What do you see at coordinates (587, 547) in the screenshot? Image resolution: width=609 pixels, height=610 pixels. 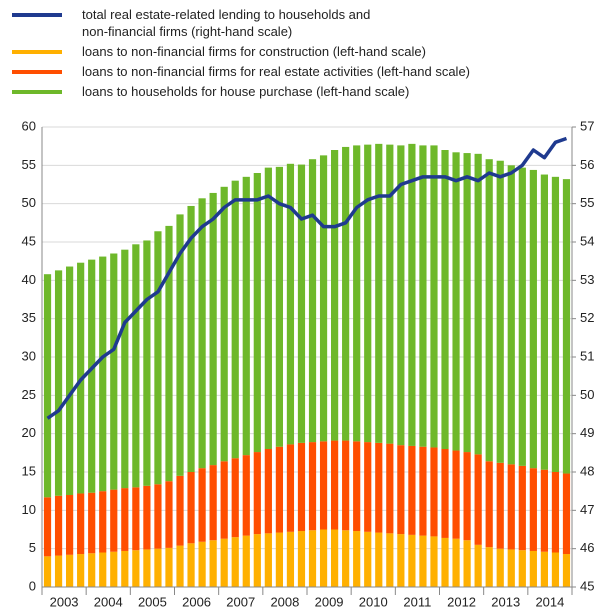 I see `y2-tick-label: 46` at bounding box center [587, 547].